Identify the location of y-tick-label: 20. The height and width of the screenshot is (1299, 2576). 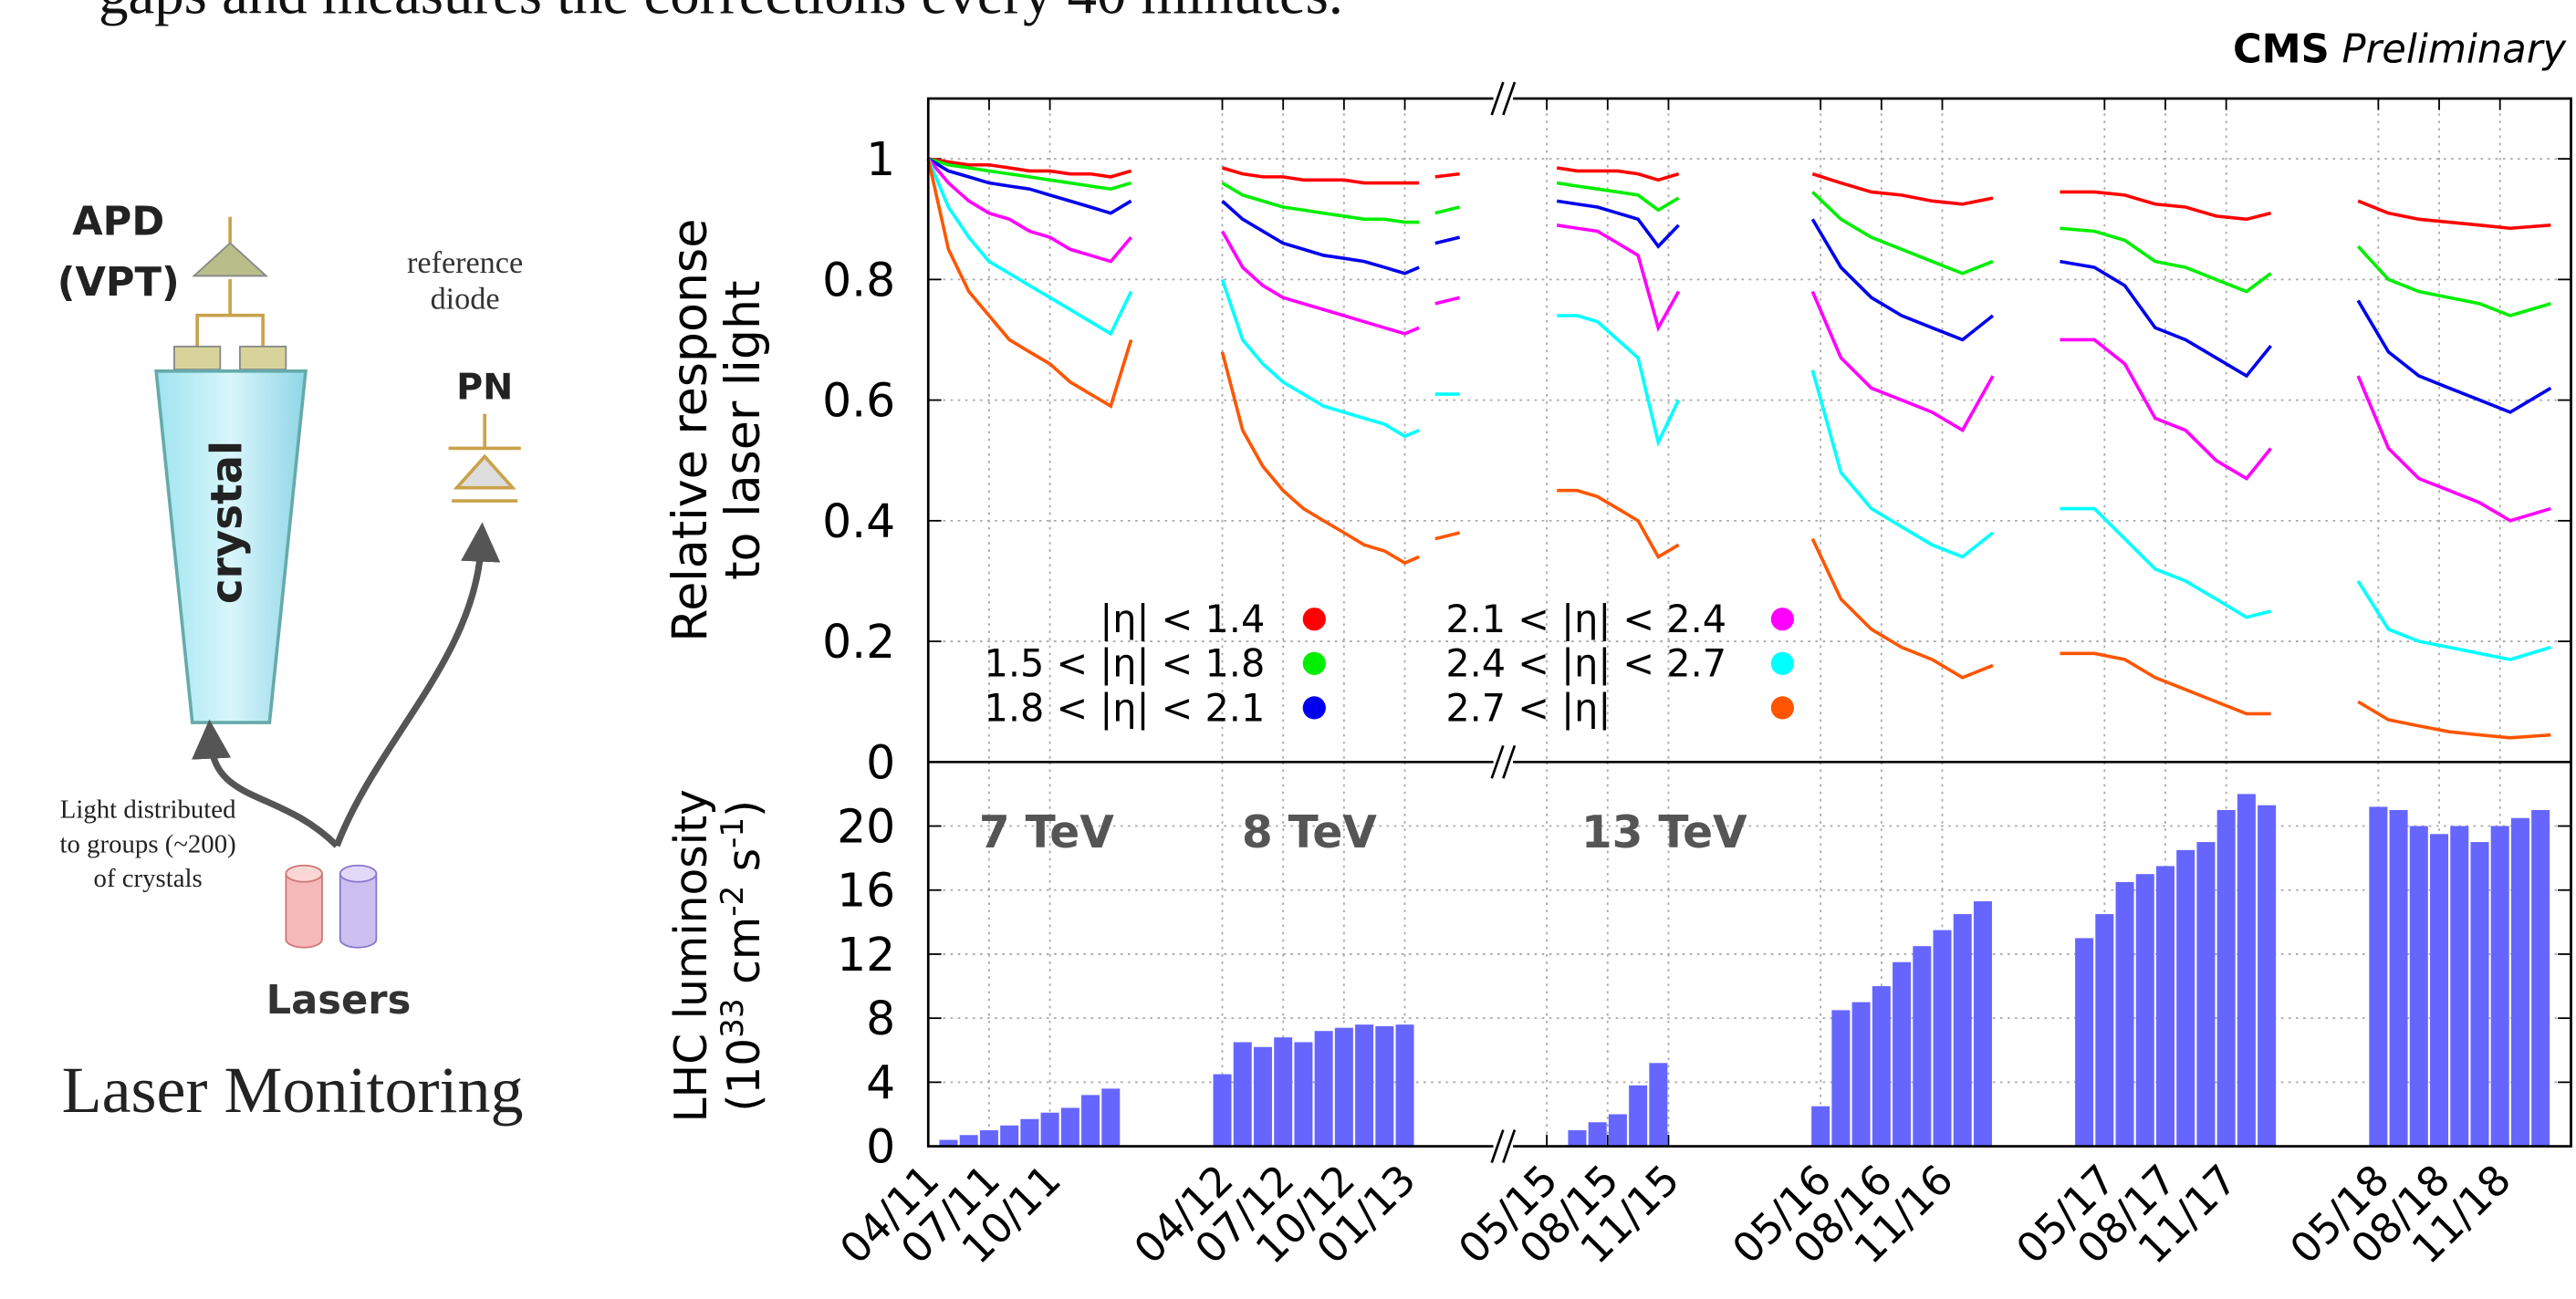
(866, 827).